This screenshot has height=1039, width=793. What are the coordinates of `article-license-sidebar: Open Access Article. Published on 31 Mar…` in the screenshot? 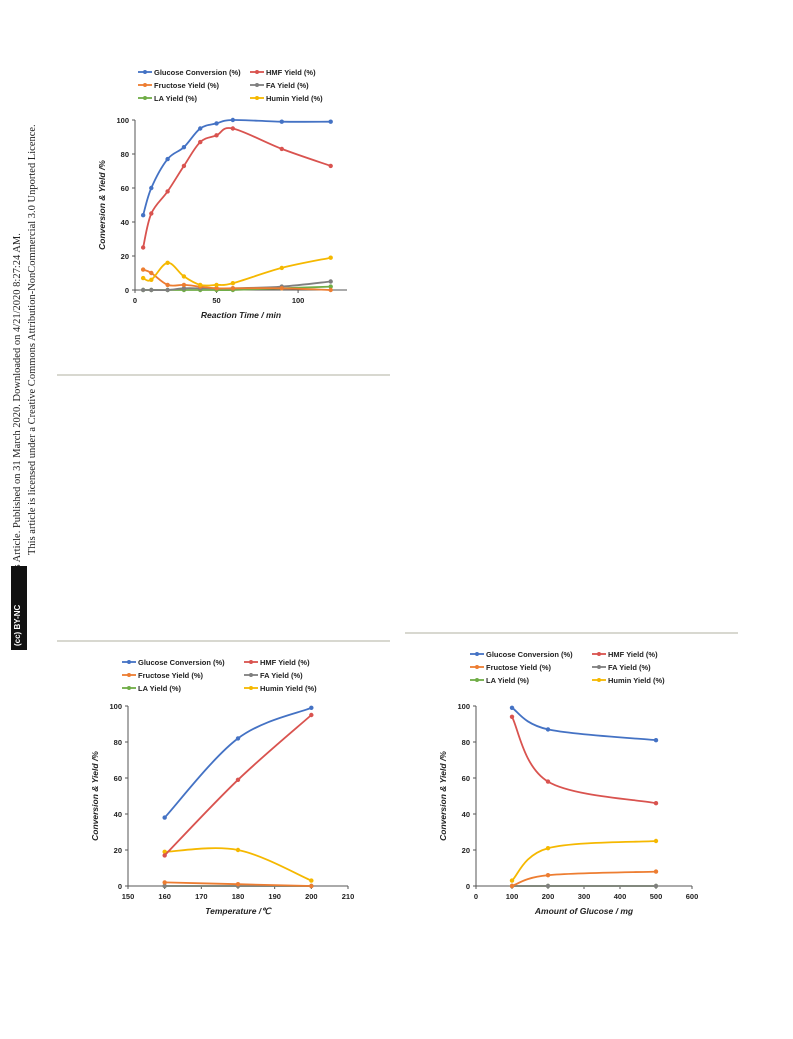 It's located at (20, 350).